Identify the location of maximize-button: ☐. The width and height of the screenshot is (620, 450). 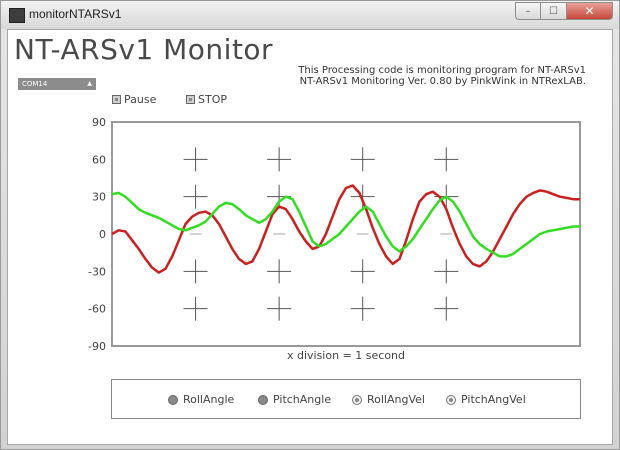
(554, 11).